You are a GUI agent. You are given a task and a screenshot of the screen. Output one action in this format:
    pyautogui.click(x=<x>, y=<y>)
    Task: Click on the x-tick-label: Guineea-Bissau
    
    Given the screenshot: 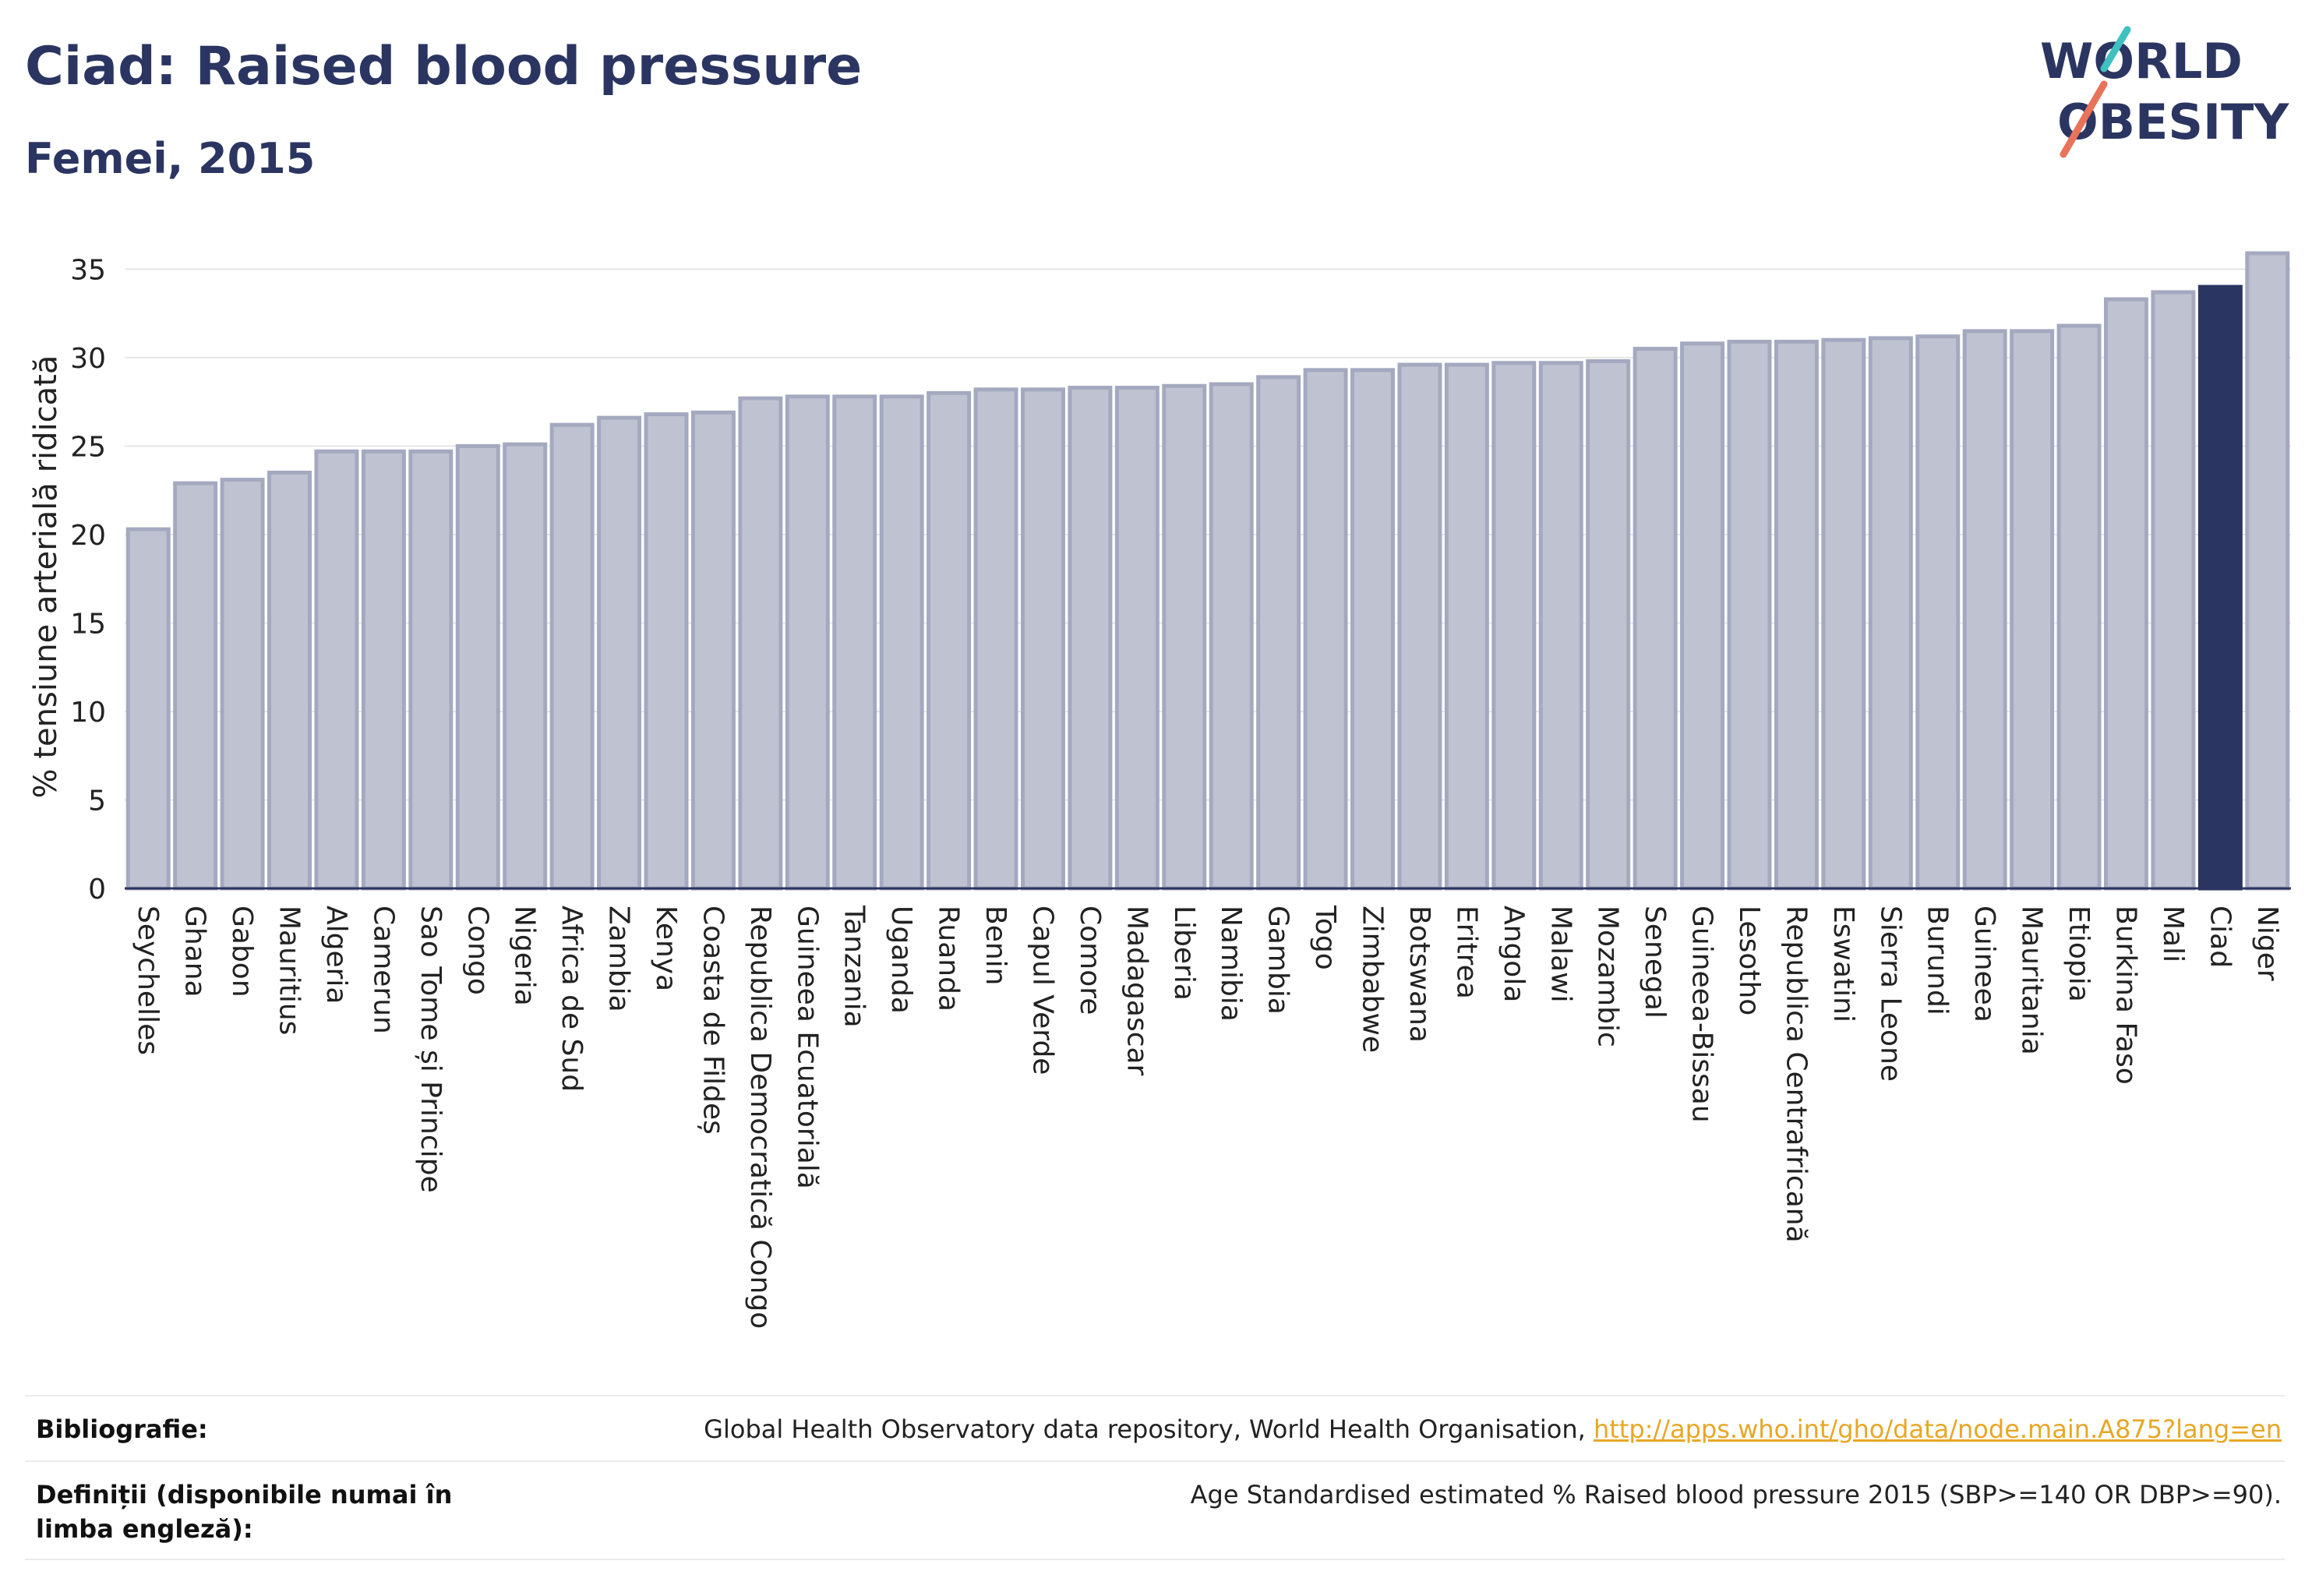 What is the action you would take?
    pyautogui.click(x=1702, y=1014)
    